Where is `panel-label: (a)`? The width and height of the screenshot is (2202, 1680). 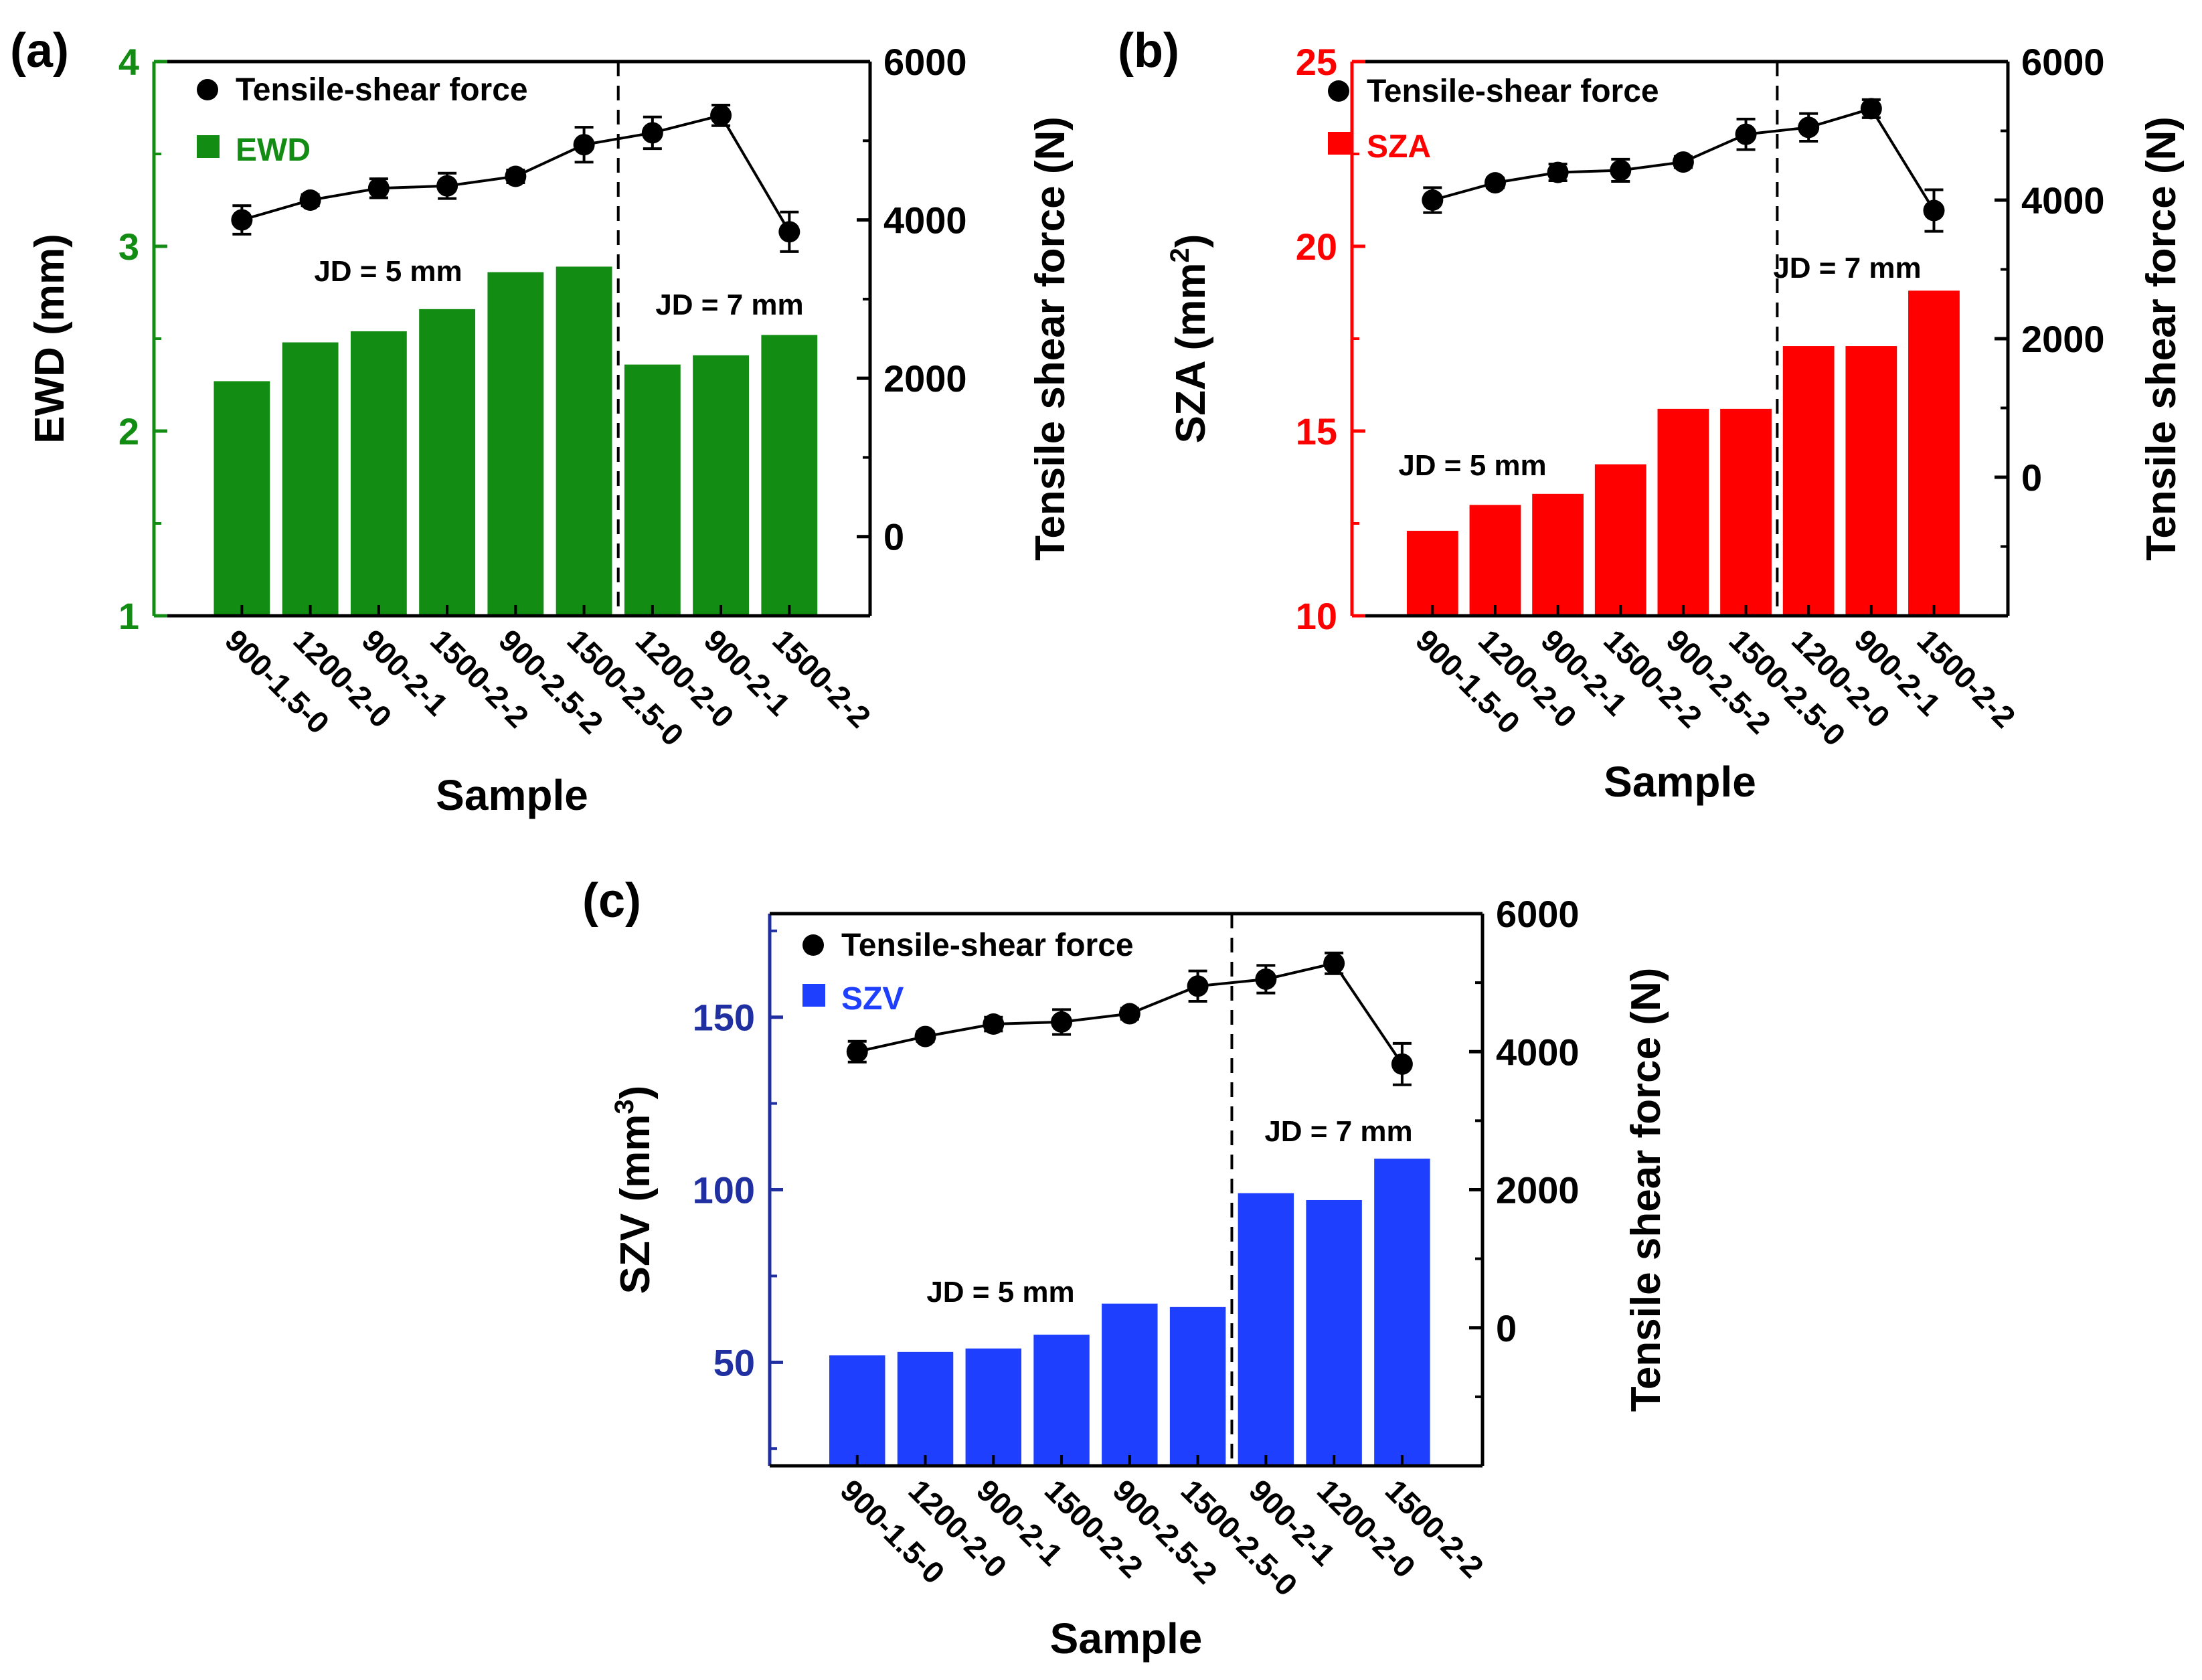
panel-label: (a) is located at coordinates (39, 51).